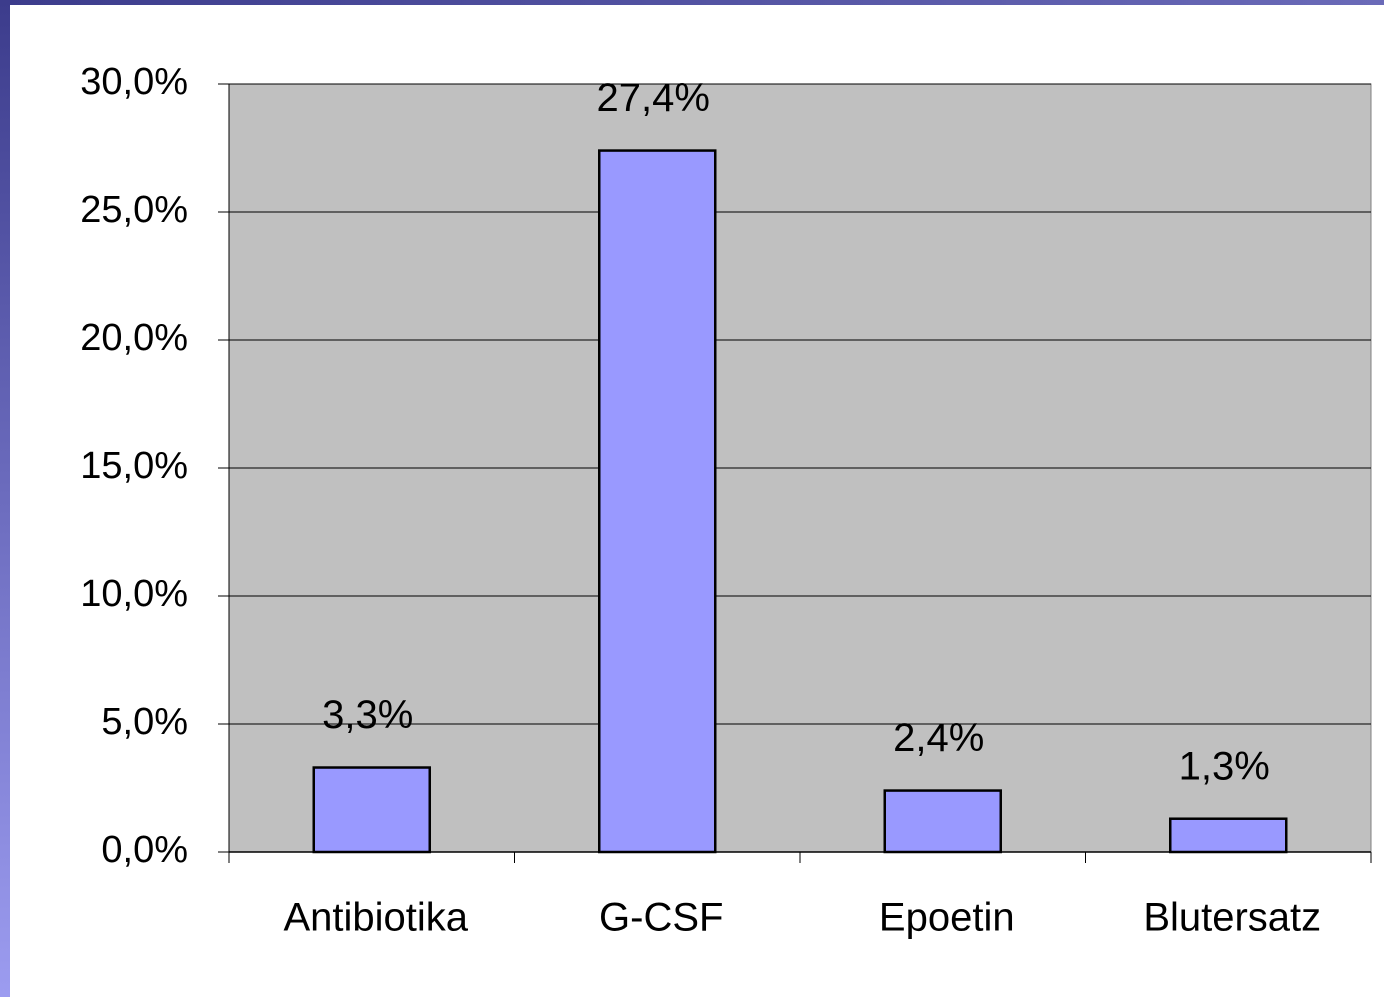 This screenshot has height=1002, width=1384. Describe the element at coordinates (661, 918) in the screenshot. I see `x-tick-label: G-CSF` at that location.